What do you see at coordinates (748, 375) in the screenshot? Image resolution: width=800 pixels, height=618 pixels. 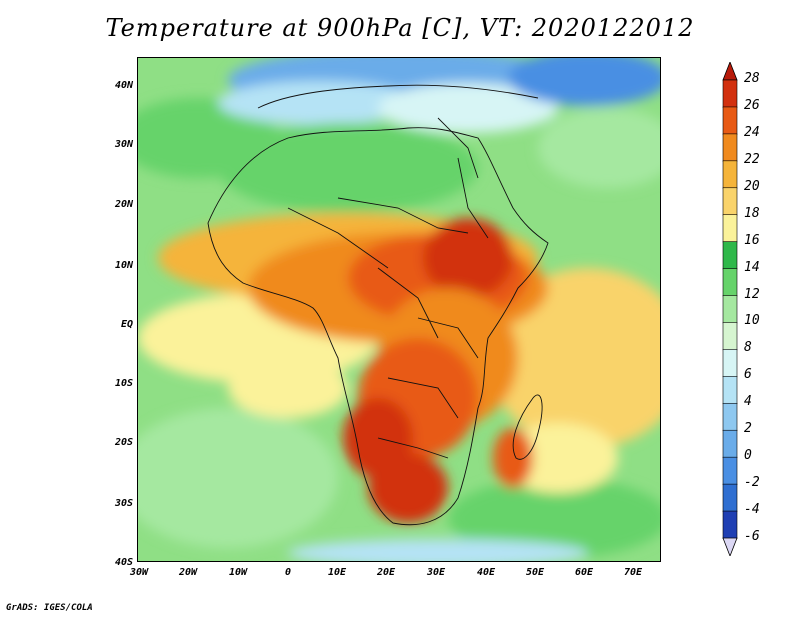 I see `colorbar-tick-label: 6` at bounding box center [748, 375].